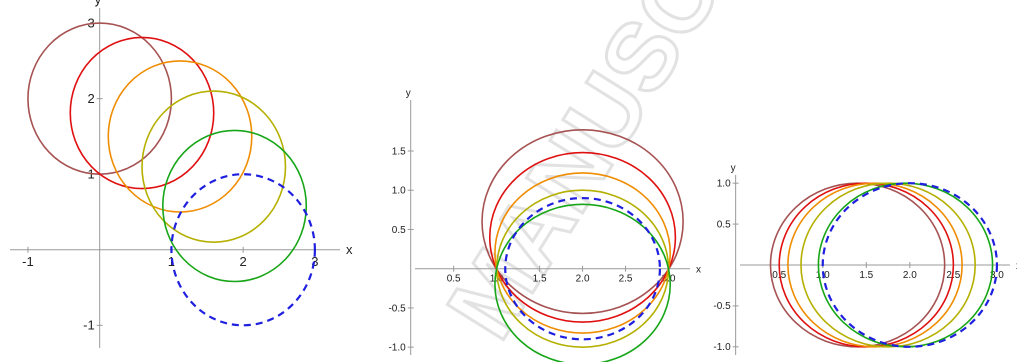 This screenshot has height=362, width=1017. What do you see at coordinates (243, 261) in the screenshot?
I see `x-tick-label: 2` at bounding box center [243, 261].